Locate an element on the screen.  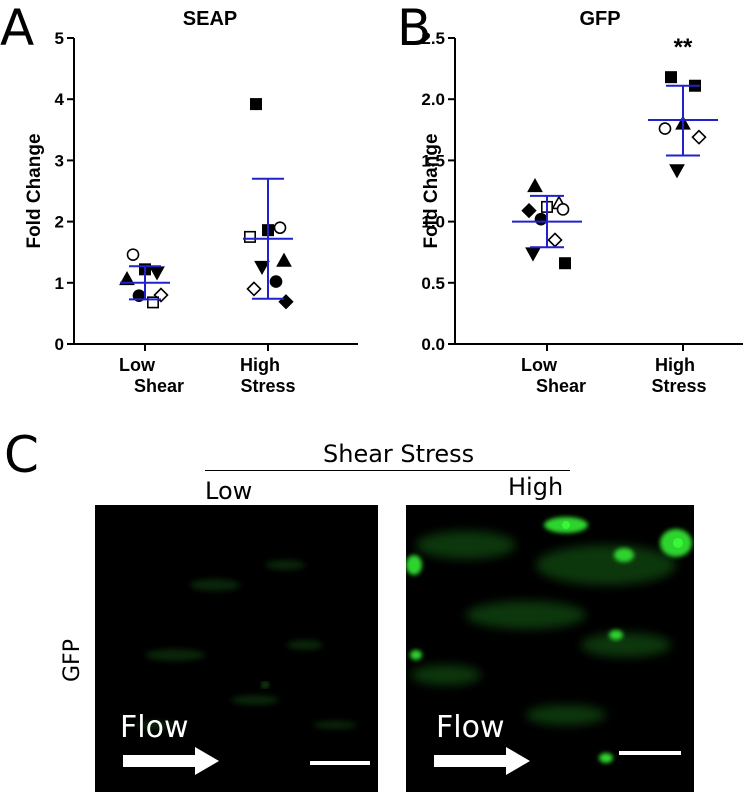
micrograph-high-shear: Flow is located at coordinates (550, 648).